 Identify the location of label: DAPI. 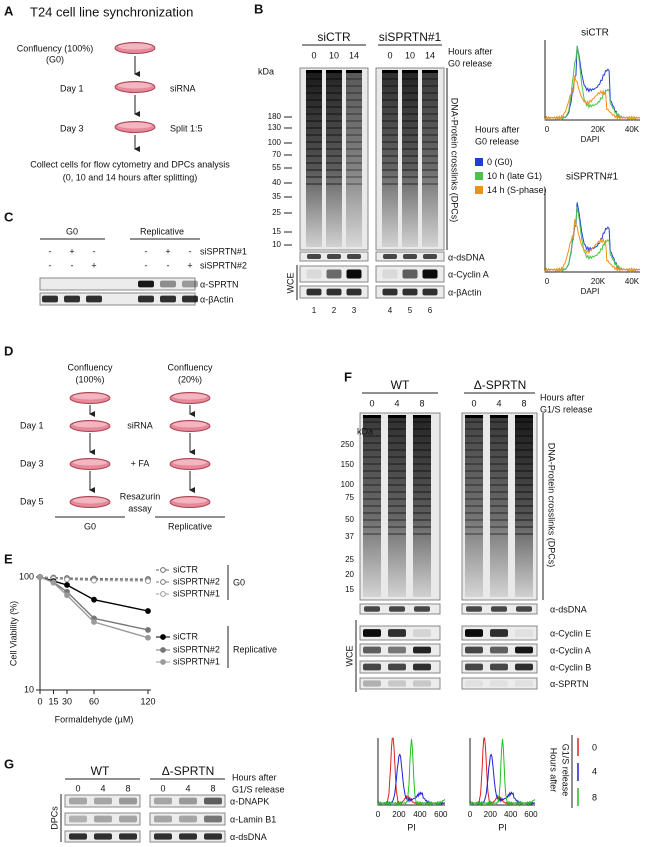
(590, 139).